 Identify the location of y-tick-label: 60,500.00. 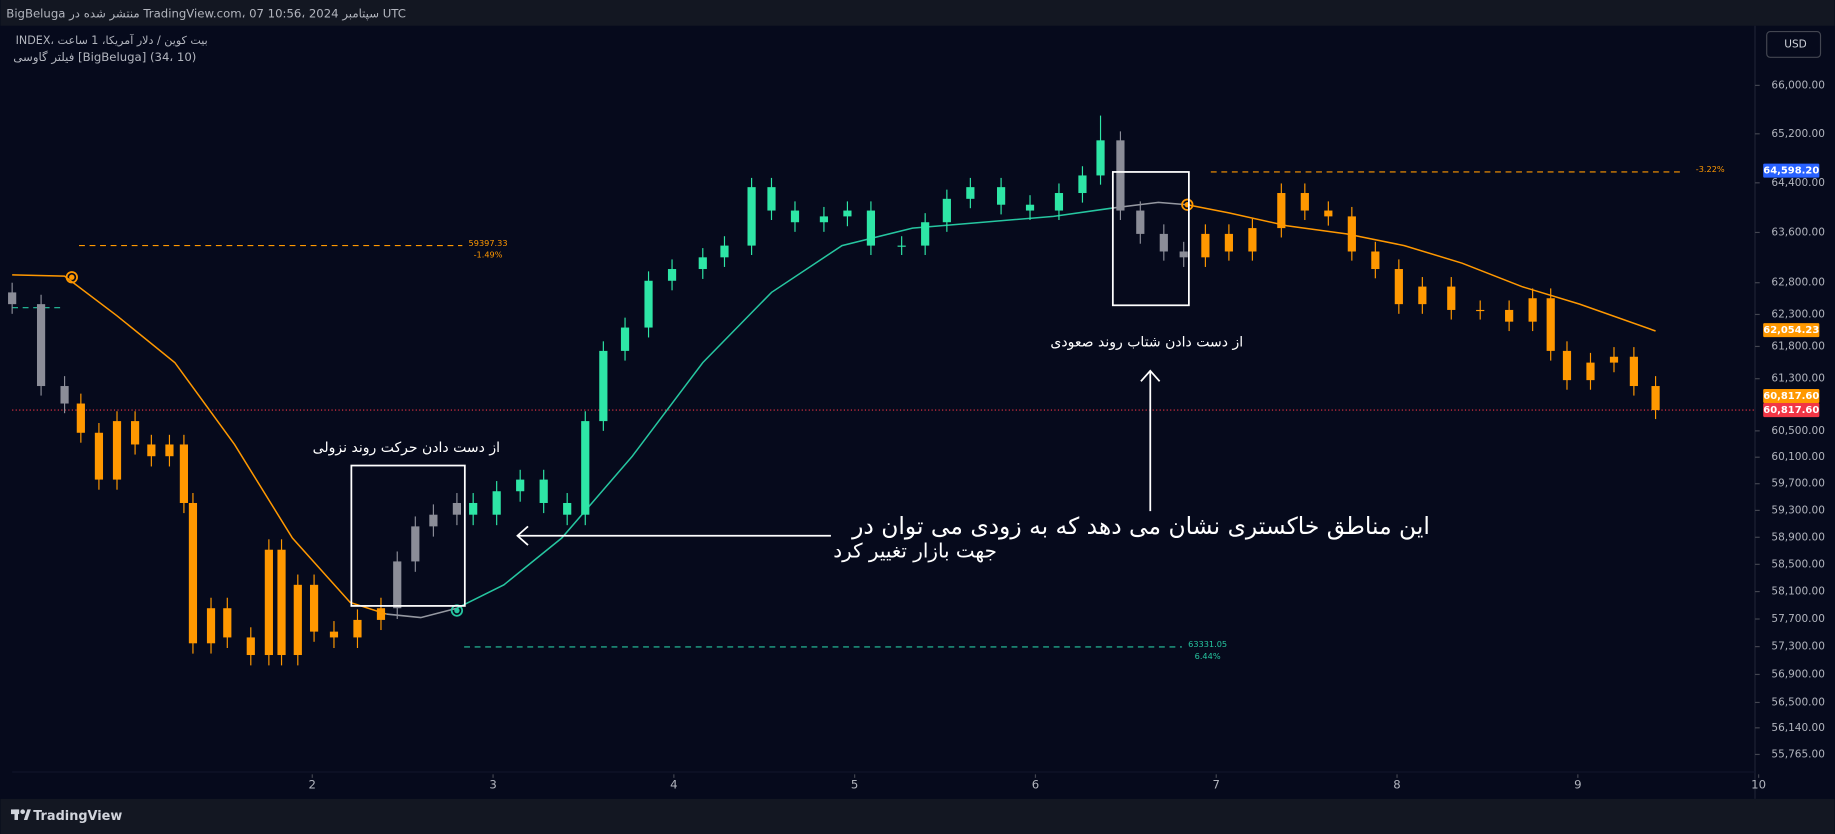
(1798, 431).